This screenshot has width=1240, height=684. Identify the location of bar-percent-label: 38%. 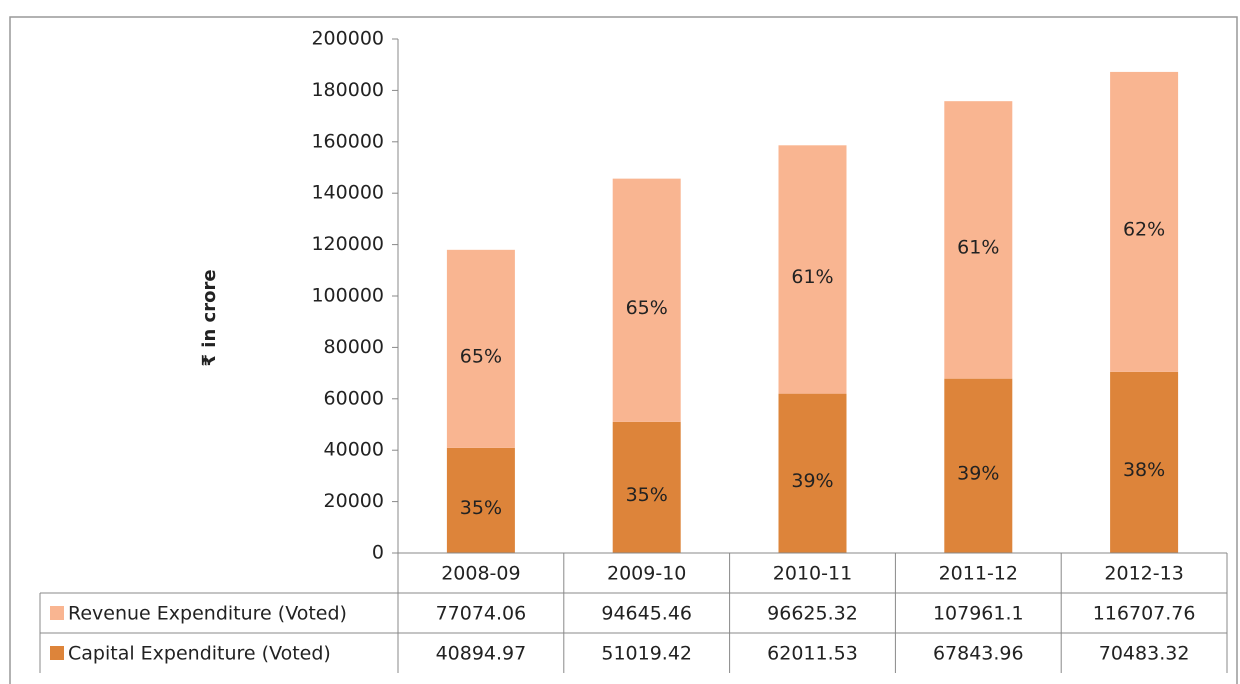
(1144, 470).